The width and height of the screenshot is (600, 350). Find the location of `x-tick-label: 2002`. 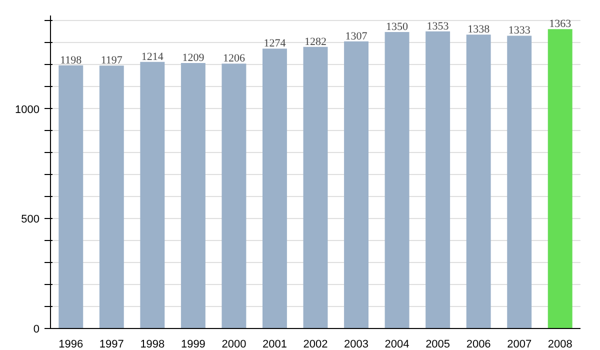

x-tick-label: 2002 is located at coordinates (315, 344).